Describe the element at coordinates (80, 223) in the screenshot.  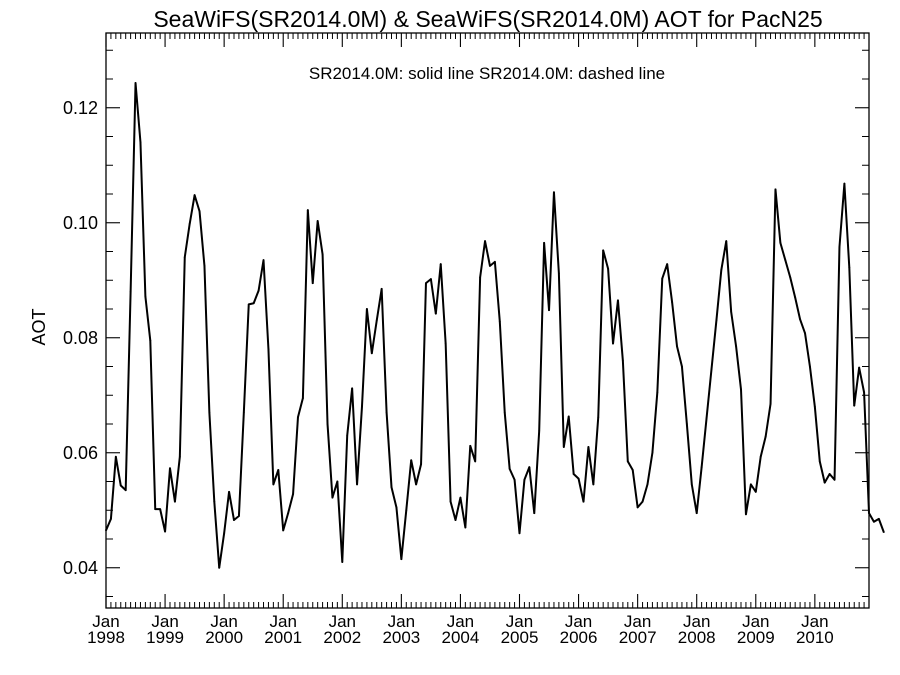
I see `y-tick-label: 0.10` at that location.